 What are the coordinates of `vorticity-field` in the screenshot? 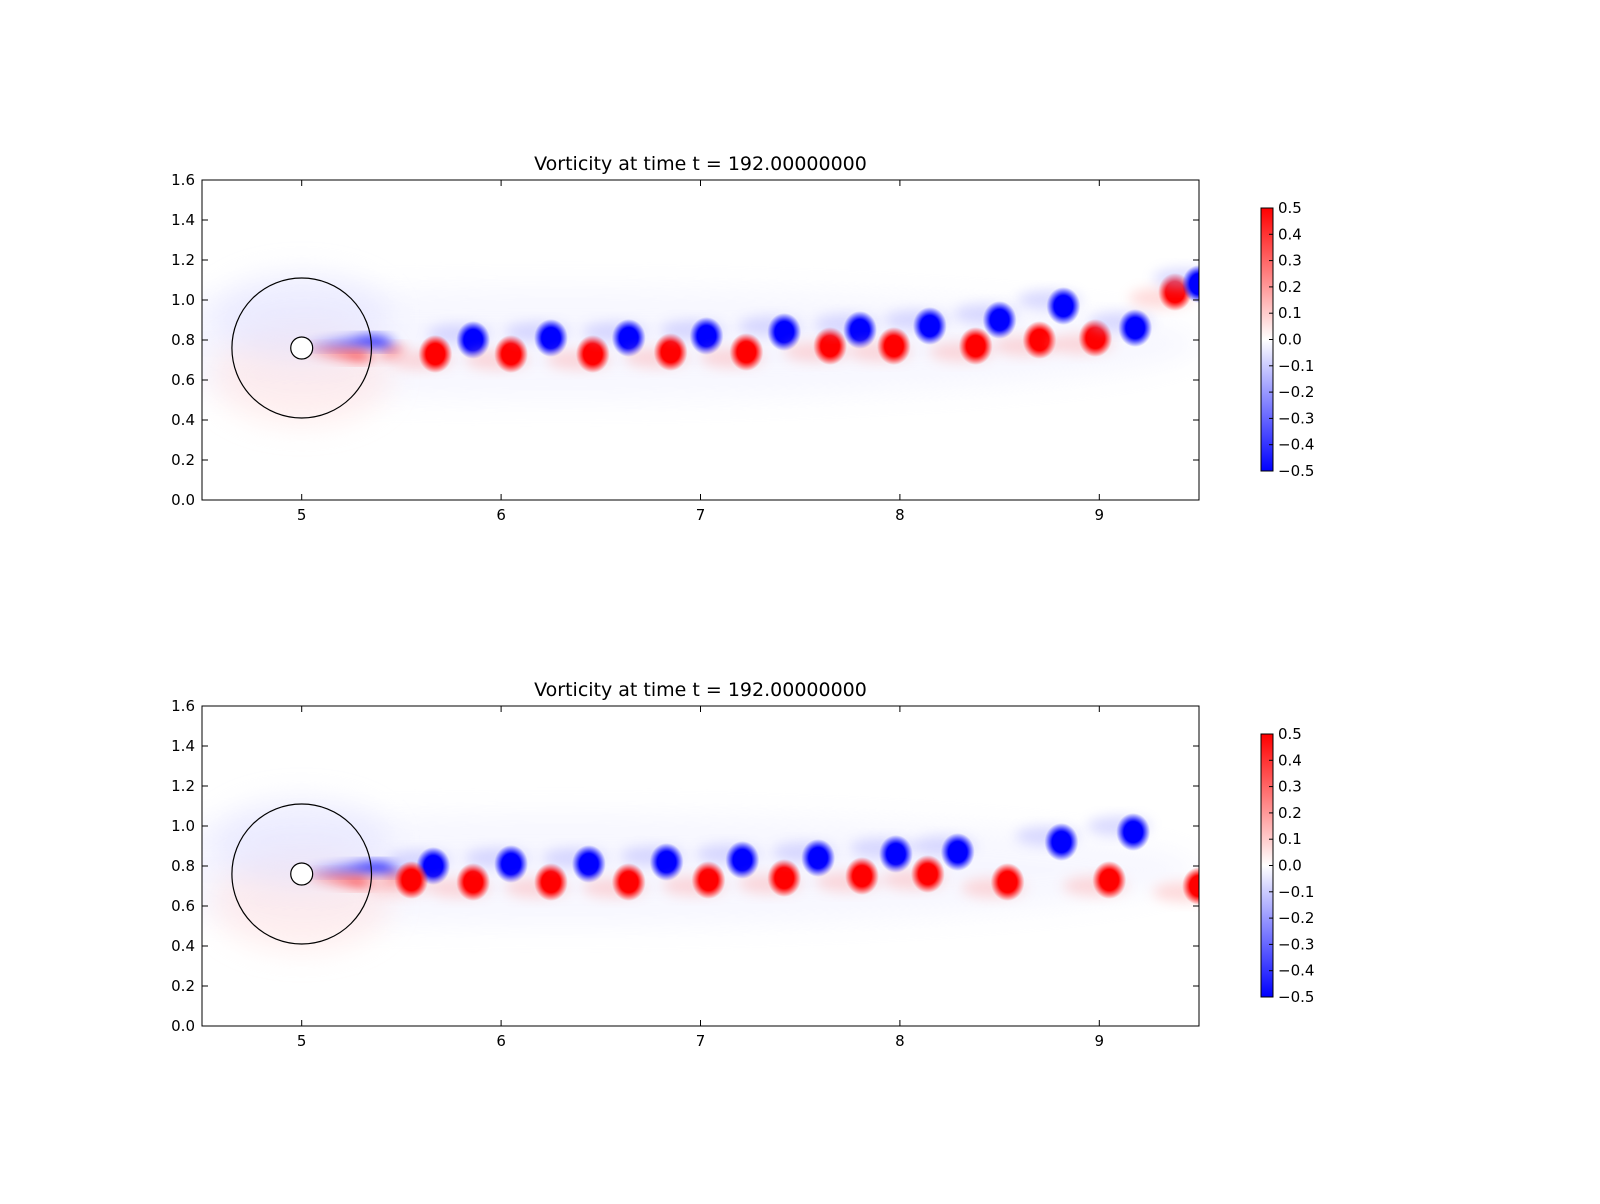 It's located at (700, 875).